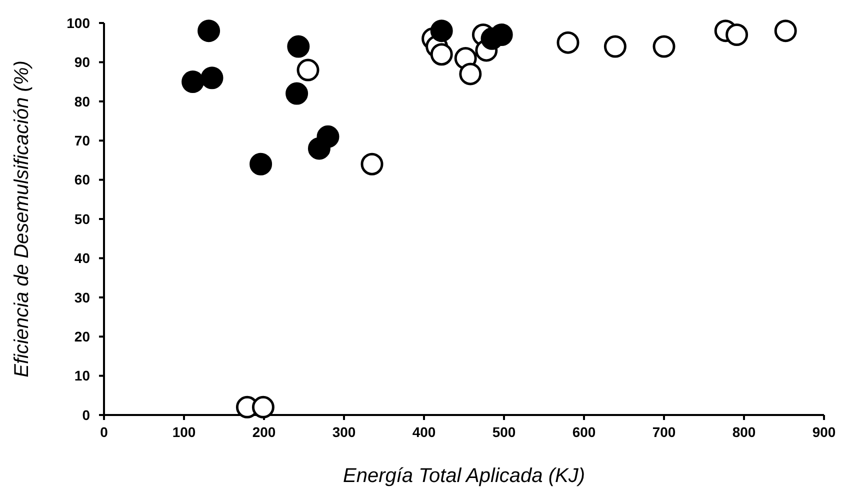 The height and width of the screenshot is (494, 845). What do you see at coordinates (744, 432) in the screenshot?
I see `x-tick-label: 800` at bounding box center [744, 432].